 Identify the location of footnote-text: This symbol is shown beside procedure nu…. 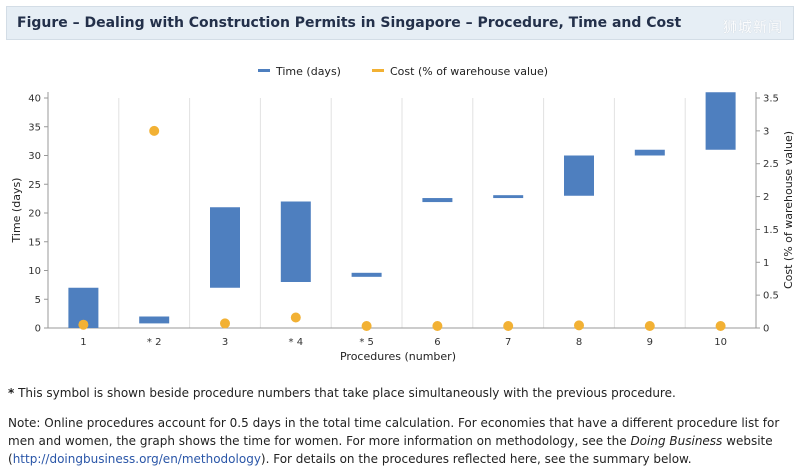
(345, 393).